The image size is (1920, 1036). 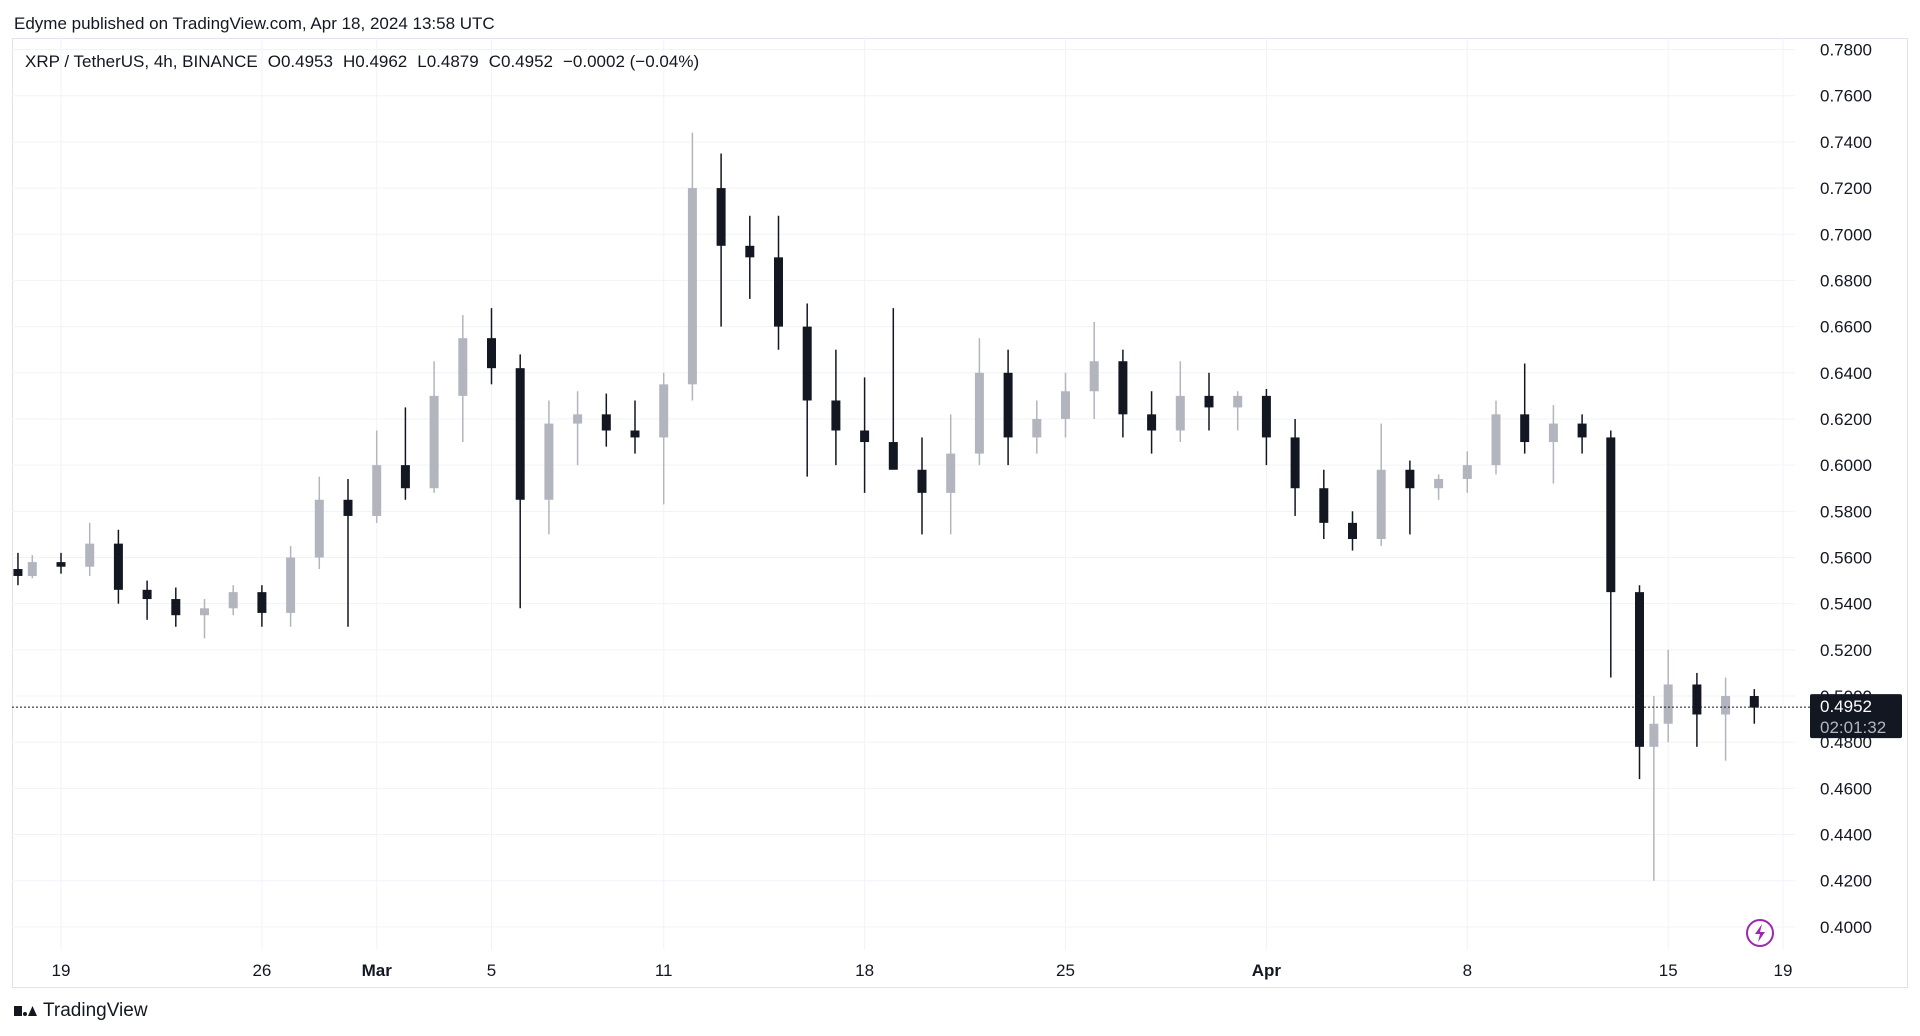 What do you see at coordinates (864, 970) in the screenshot?
I see `time-tick-label: 18` at bounding box center [864, 970].